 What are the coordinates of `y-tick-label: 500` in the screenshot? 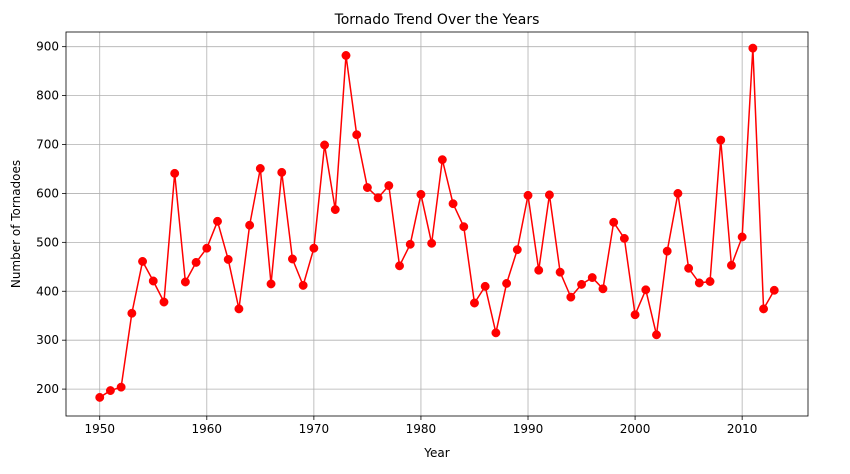 It's located at (47, 242).